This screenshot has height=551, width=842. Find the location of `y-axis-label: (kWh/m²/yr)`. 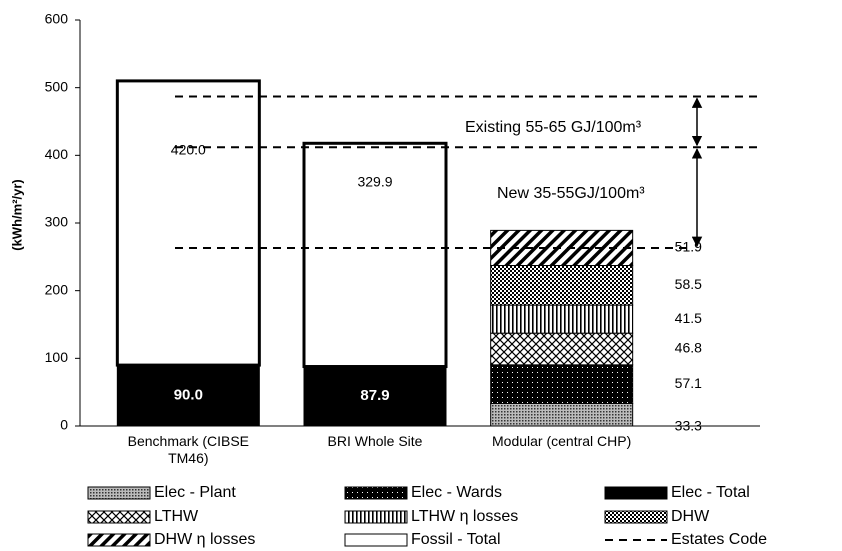

y-axis-label: (kWh/m²/yr) is located at coordinates (16, 215).